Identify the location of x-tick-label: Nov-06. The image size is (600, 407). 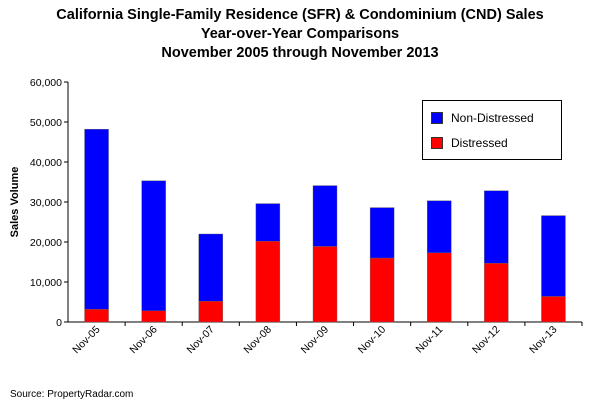
(143, 340).